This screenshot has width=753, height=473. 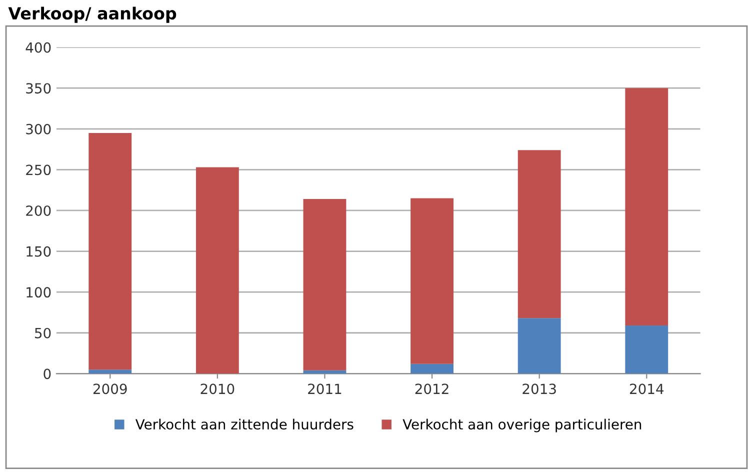 I want to click on x-tick-label: 2010, so click(x=217, y=389).